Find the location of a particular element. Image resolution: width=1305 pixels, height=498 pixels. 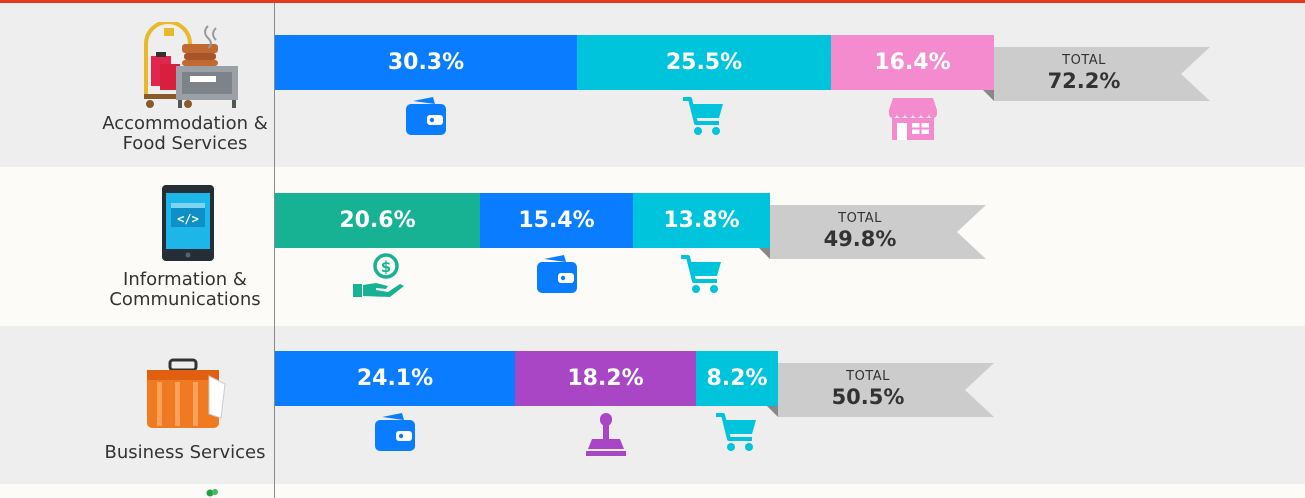

sprout-icon is located at coordinates (212, 493).